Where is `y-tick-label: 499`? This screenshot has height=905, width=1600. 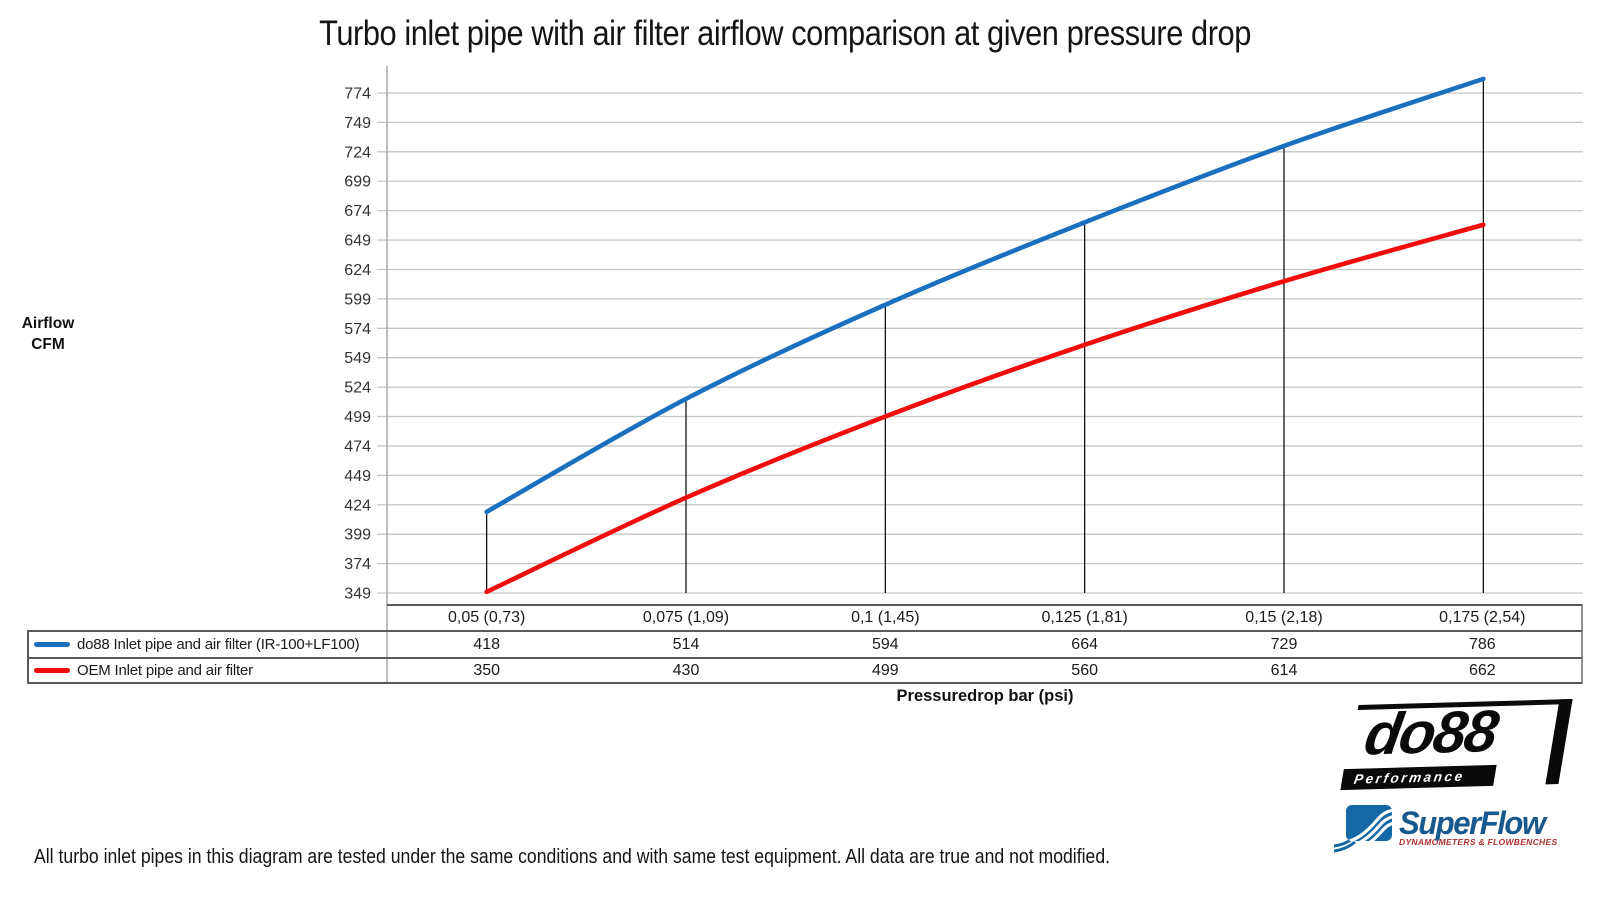 y-tick-label: 499 is located at coordinates (357, 417).